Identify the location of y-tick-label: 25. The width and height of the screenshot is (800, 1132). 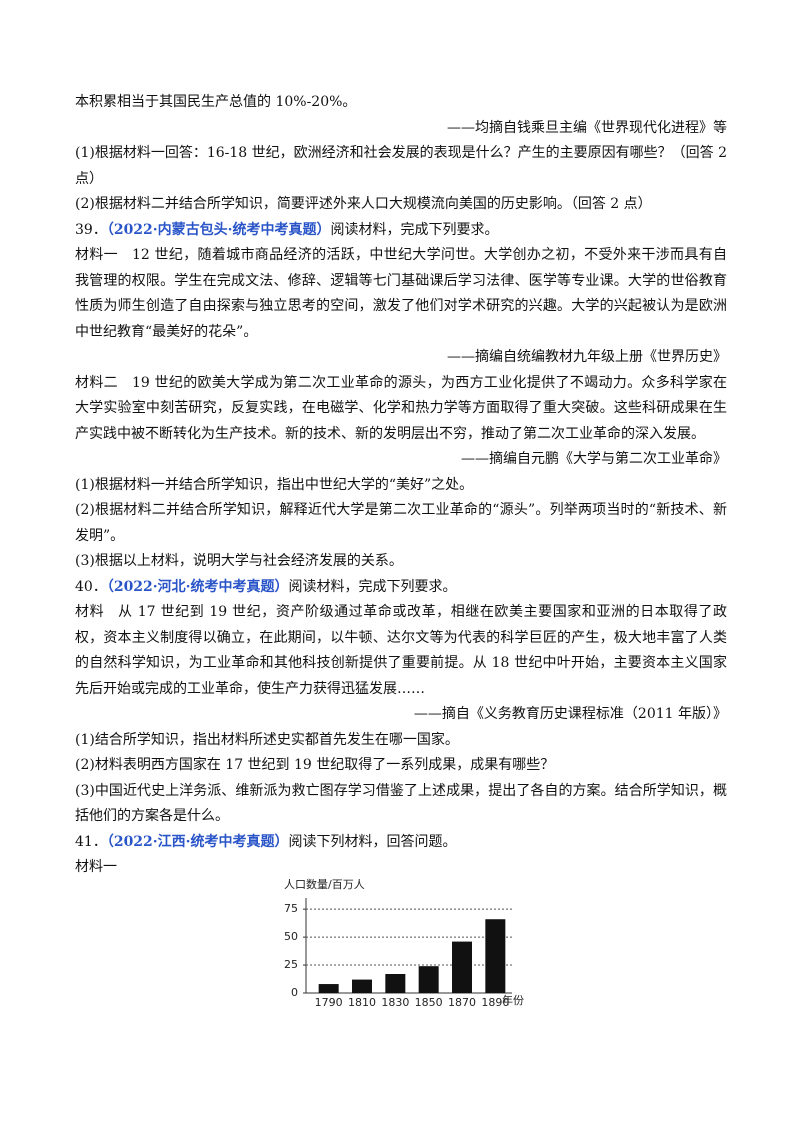
(291, 964).